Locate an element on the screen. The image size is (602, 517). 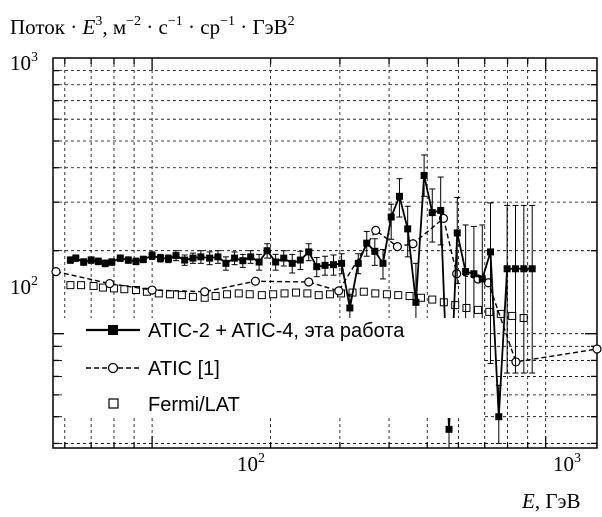
x-axis-title: E, ГэВ is located at coordinates (551, 501).